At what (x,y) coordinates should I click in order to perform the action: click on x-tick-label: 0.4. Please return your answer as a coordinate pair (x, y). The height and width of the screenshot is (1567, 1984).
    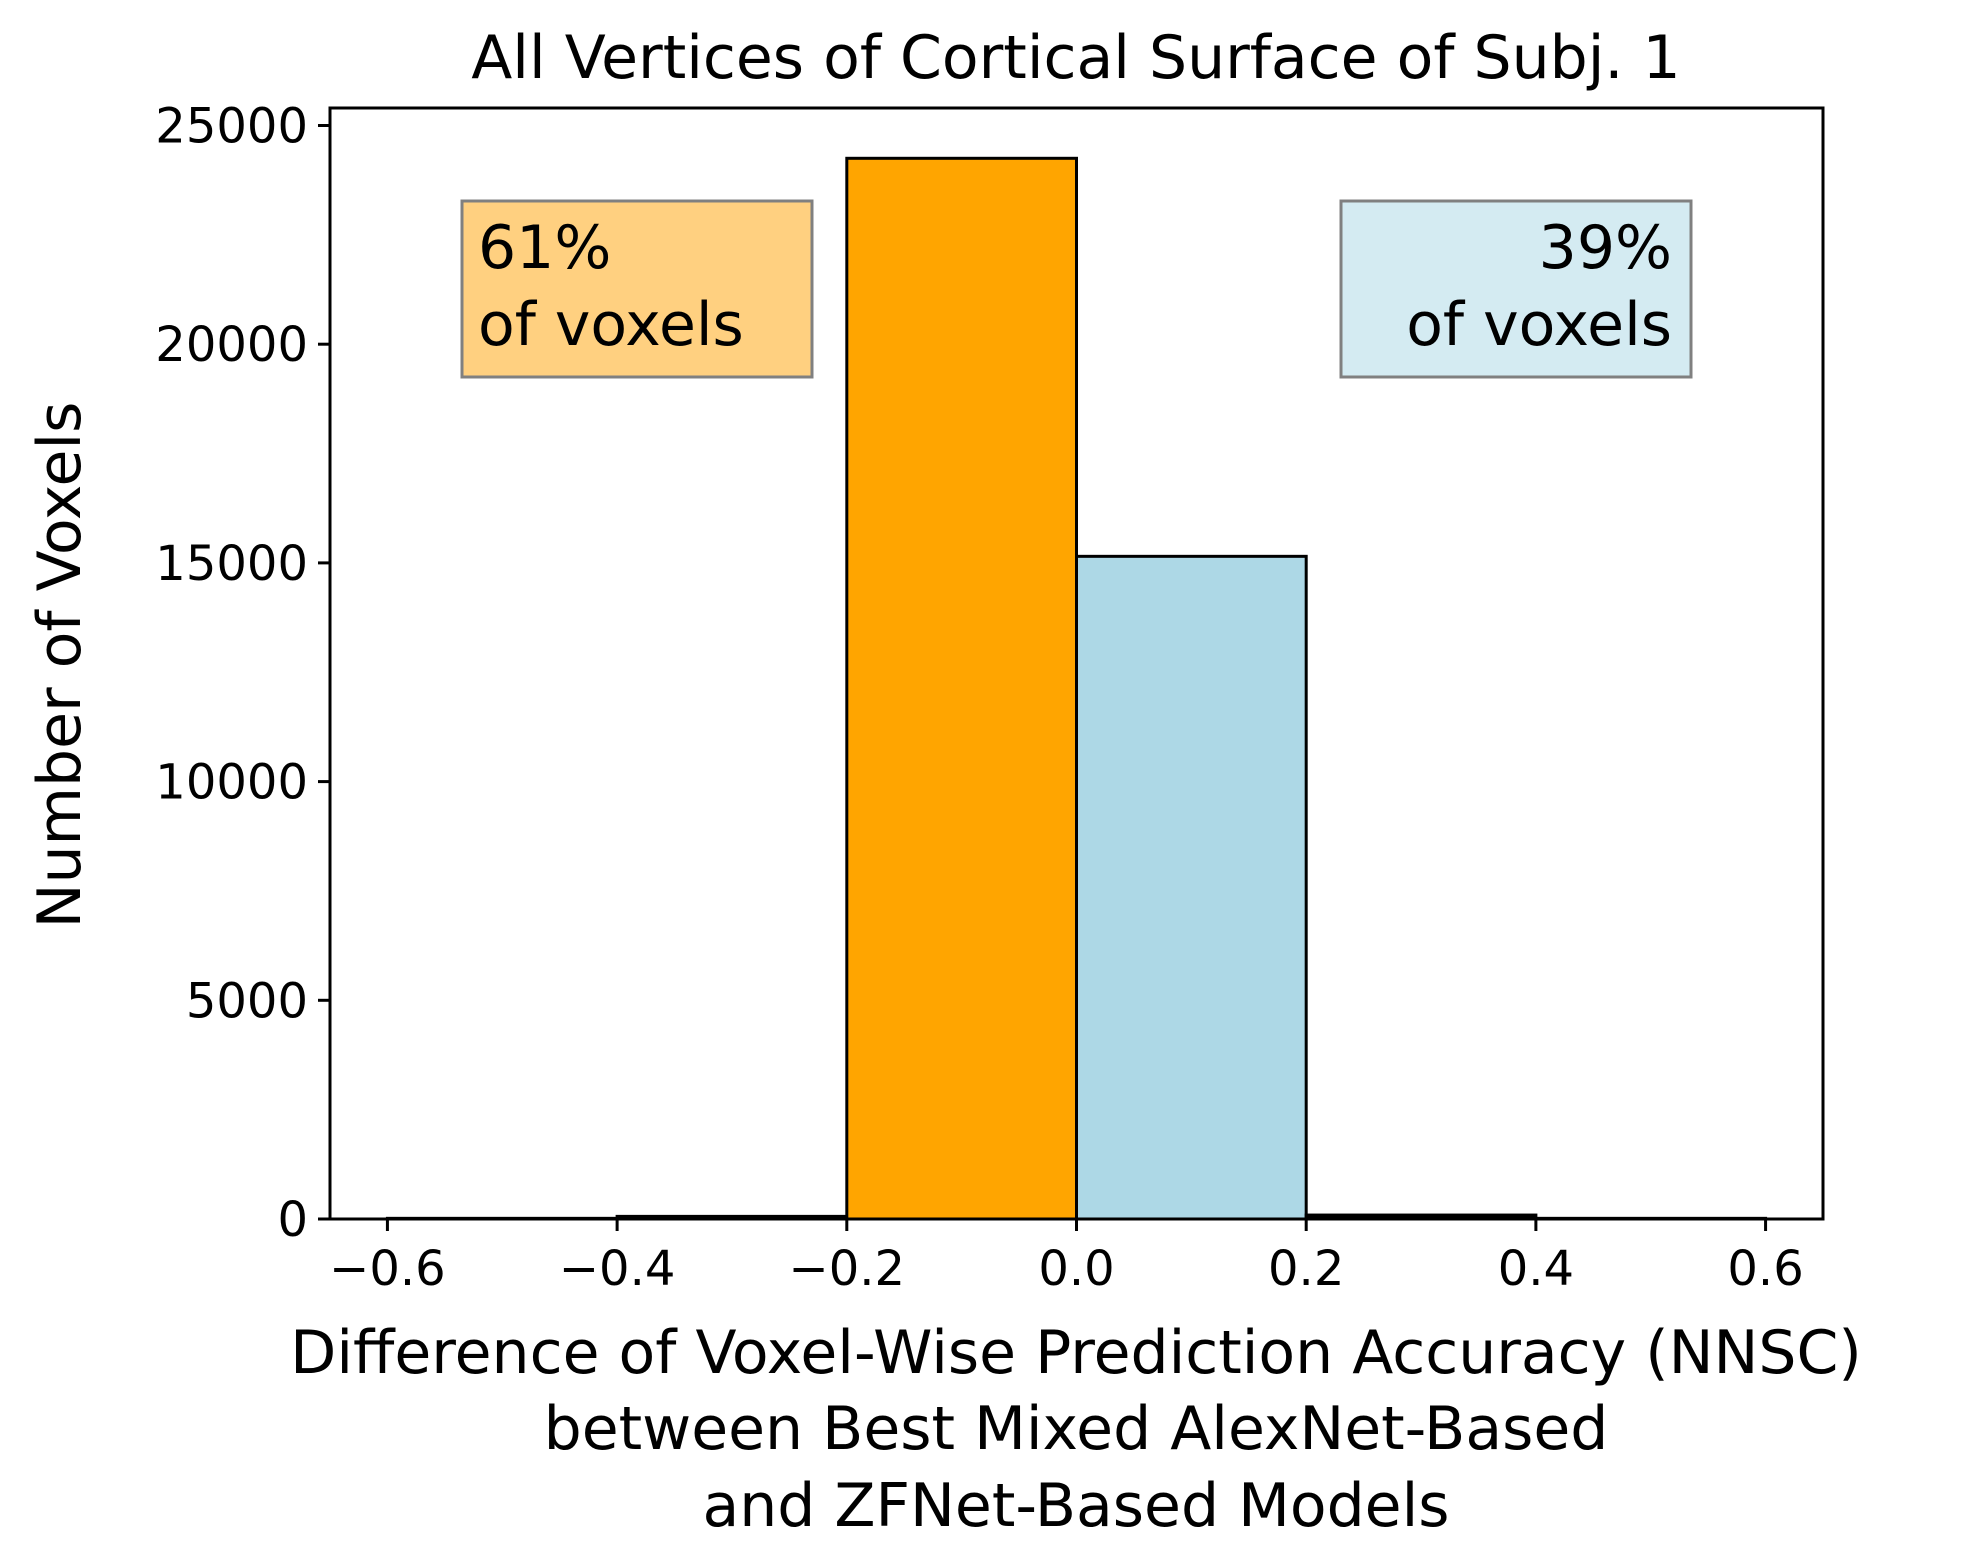
    Looking at the image, I should click on (1536, 1269).